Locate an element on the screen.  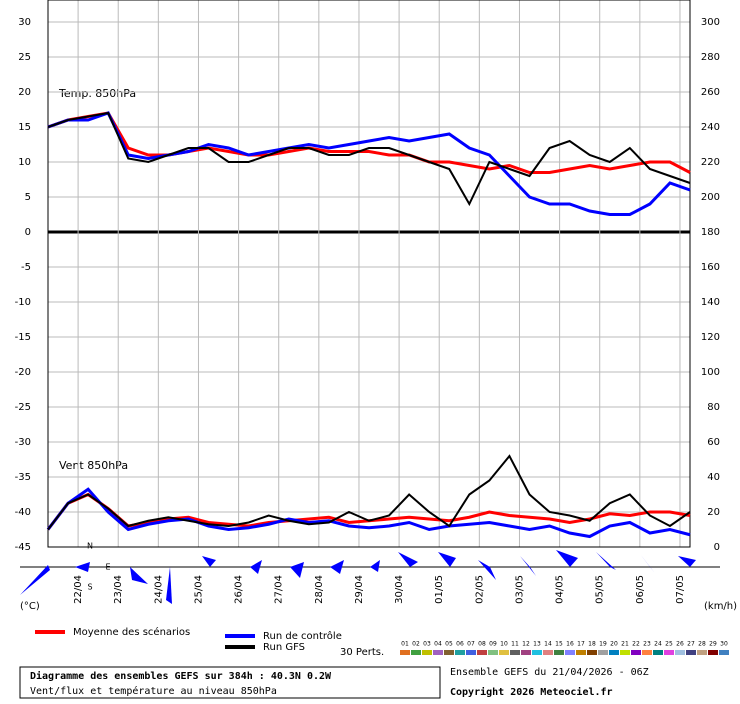
pert-label: 09 is located at coordinates (493, 644).